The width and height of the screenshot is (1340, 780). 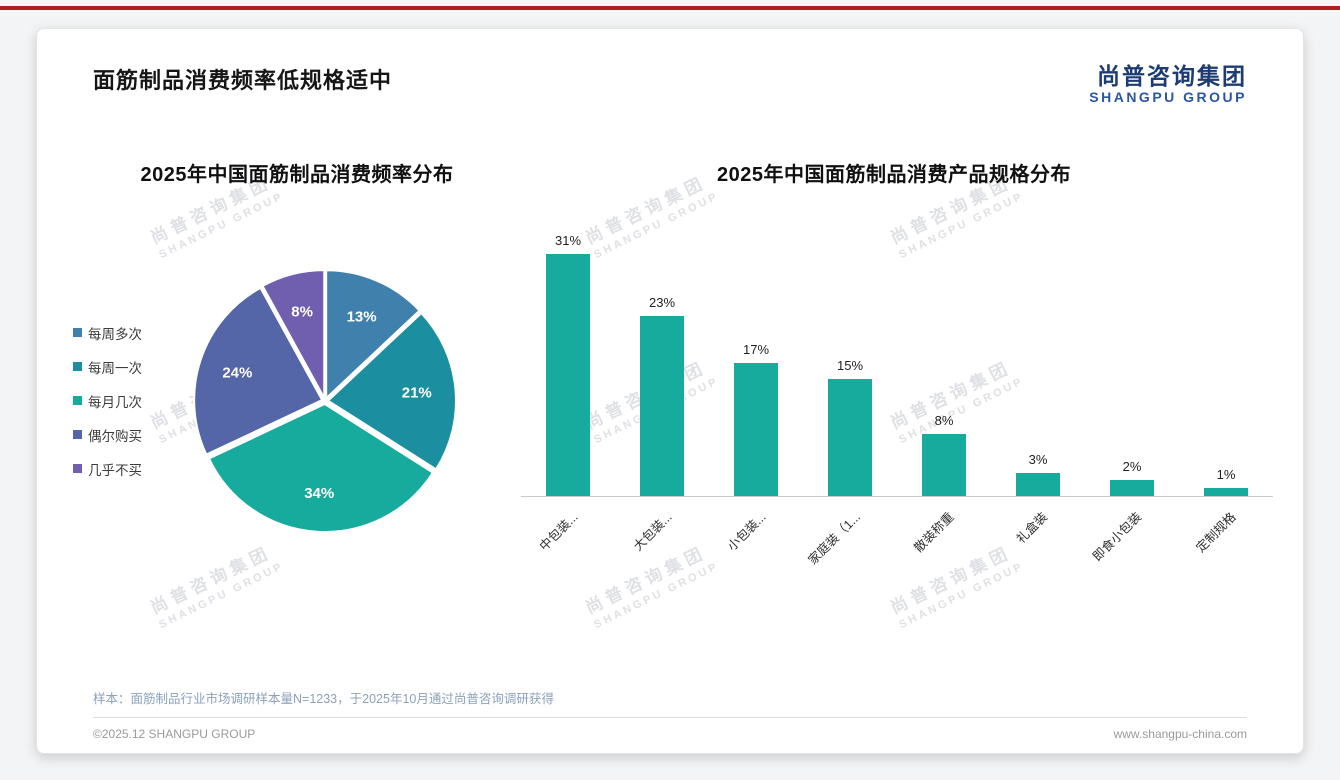 I want to click on legend-label: 每月几次, so click(x=115, y=402).